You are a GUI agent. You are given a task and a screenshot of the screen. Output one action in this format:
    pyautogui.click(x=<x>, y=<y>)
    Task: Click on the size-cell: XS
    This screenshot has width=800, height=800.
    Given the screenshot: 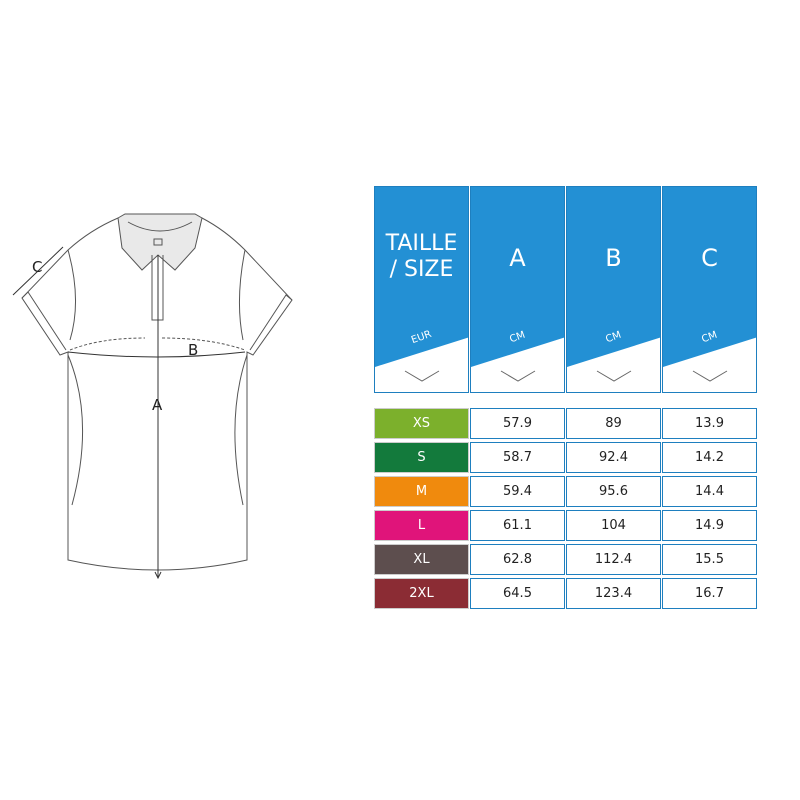 What is the action you would take?
    pyautogui.click(x=421, y=423)
    